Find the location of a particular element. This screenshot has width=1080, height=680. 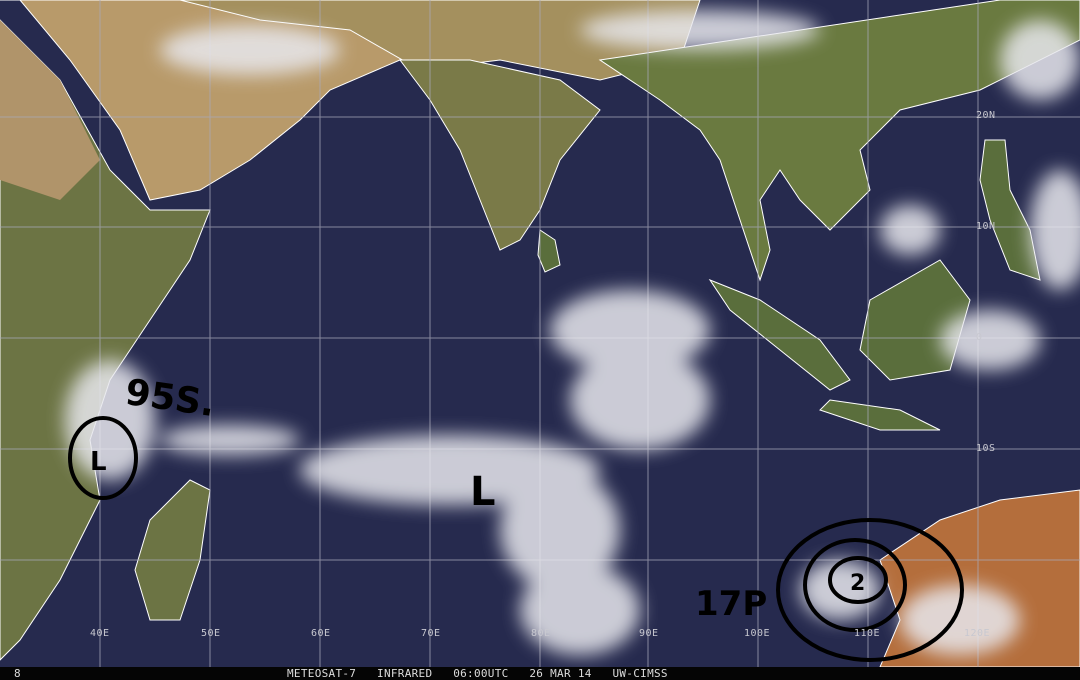

circle-west-low is located at coordinates (103, 458).